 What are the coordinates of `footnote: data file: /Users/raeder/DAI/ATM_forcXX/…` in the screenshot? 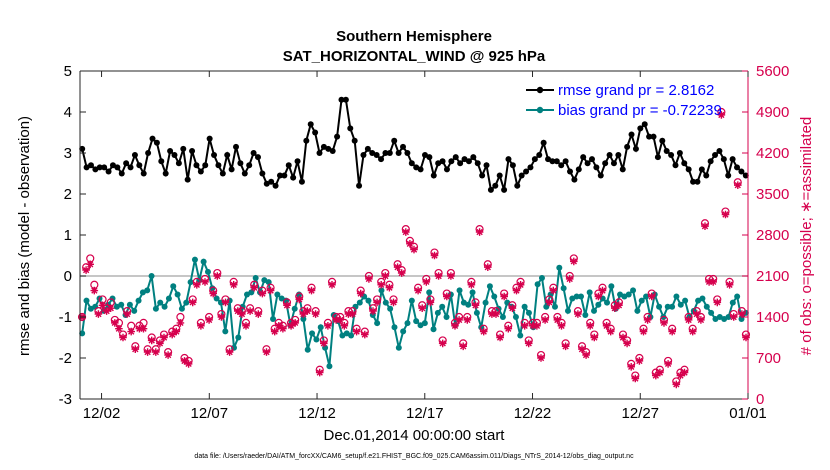 It's located at (414, 456).